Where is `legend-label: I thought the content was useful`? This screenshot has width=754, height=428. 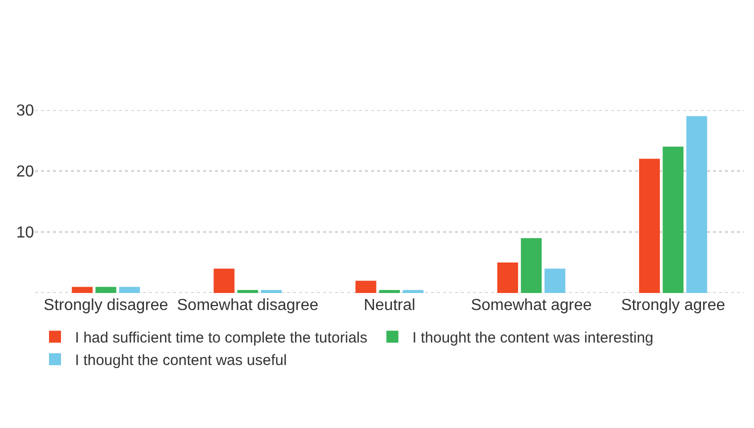
legend-label: I thought the content was useful is located at coordinates (181, 361).